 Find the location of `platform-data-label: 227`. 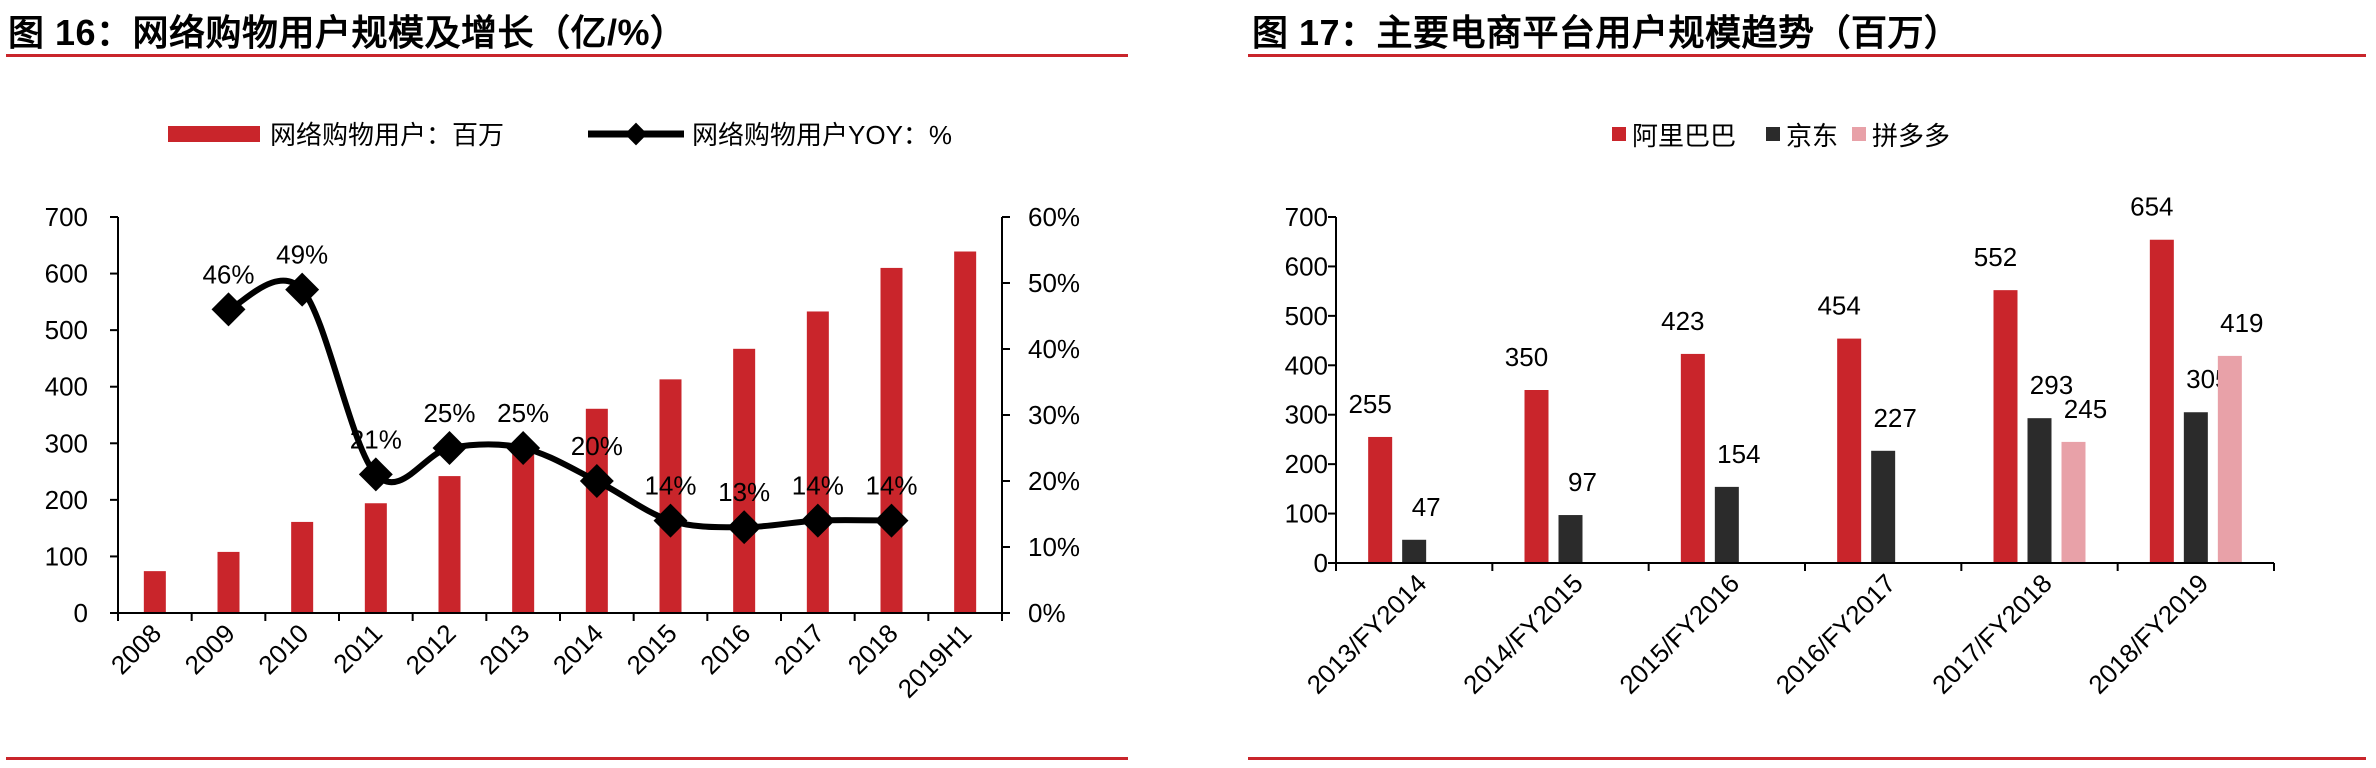

platform-data-label: 227 is located at coordinates (1894, 418).